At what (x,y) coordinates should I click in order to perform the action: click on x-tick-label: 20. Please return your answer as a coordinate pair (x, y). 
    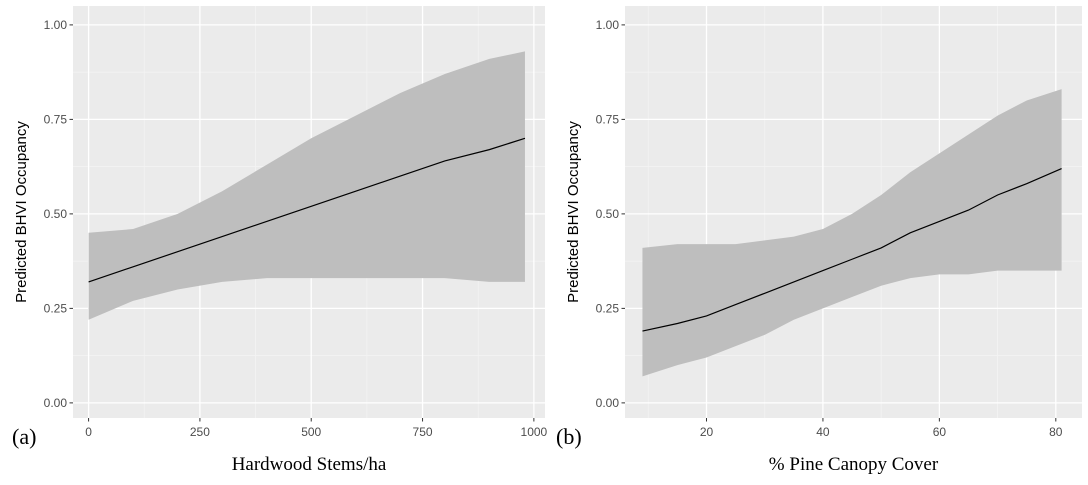
    Looking at the image, I should click on (707, 432).